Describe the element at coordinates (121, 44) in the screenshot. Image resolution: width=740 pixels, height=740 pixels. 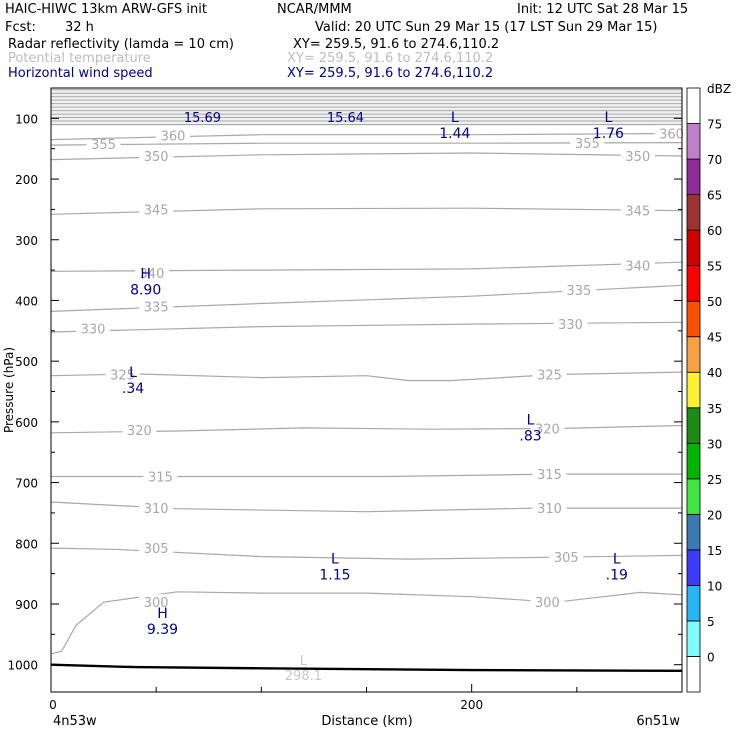
I see `field-reflectivity: Radar reflectivity (lamda = 10 cm)` at that location.